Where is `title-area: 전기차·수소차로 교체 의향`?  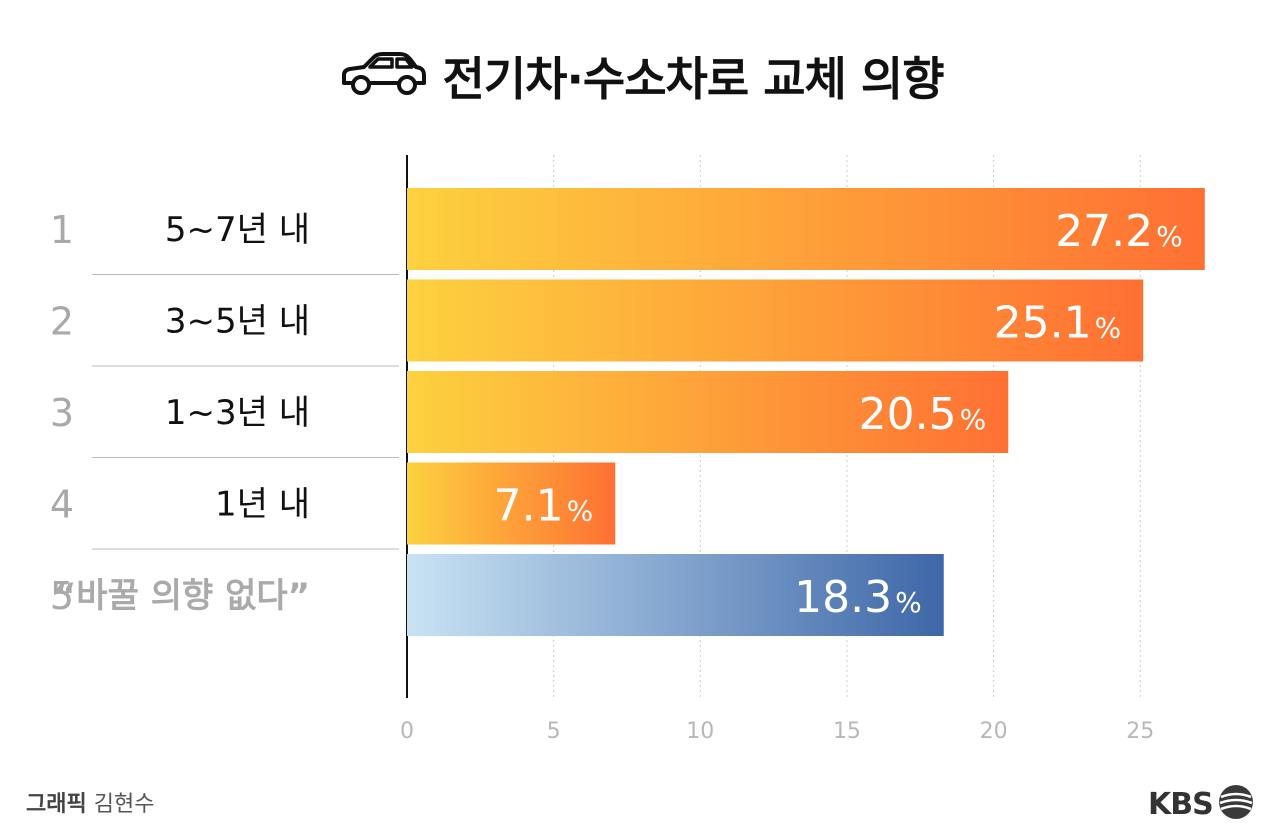 title-area: 전기차·수소차로 교체 의향 is located at coordinates (640, 76).